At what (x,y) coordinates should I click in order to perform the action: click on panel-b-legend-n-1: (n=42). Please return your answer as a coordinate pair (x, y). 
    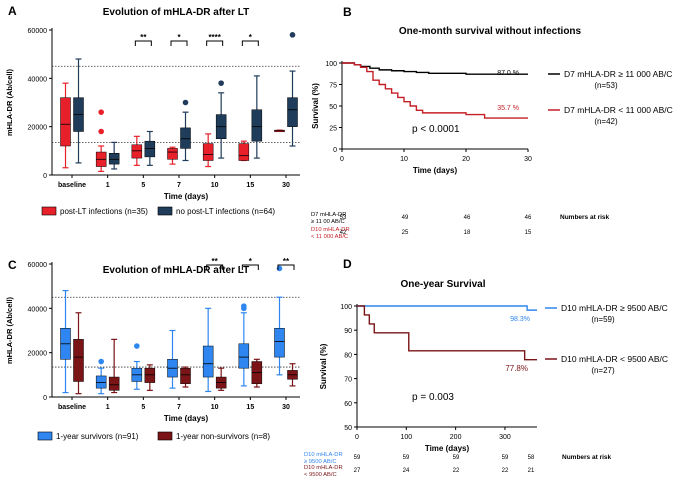
    Looking at the image, I should click on (606, 121).